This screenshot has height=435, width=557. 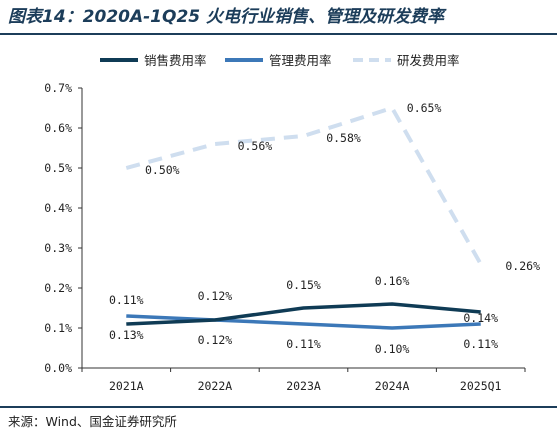 I want to click on x-tick-label: 2021A, so click(x=126, y=386).